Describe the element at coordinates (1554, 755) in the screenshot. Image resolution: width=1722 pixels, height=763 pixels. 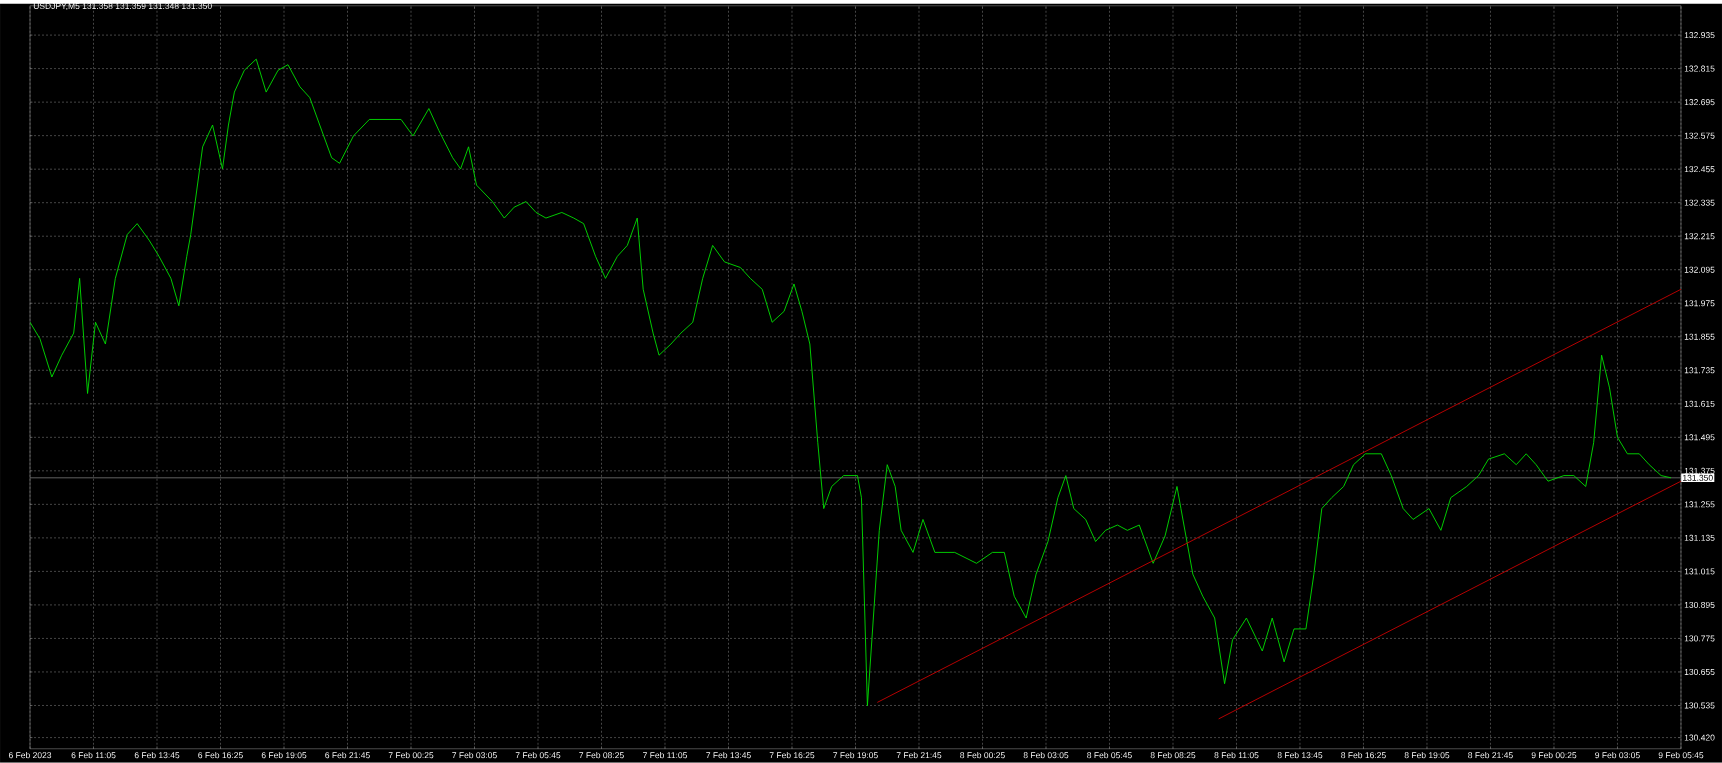
I see `x-tick-label: 9 Feb 00:25` at that location.